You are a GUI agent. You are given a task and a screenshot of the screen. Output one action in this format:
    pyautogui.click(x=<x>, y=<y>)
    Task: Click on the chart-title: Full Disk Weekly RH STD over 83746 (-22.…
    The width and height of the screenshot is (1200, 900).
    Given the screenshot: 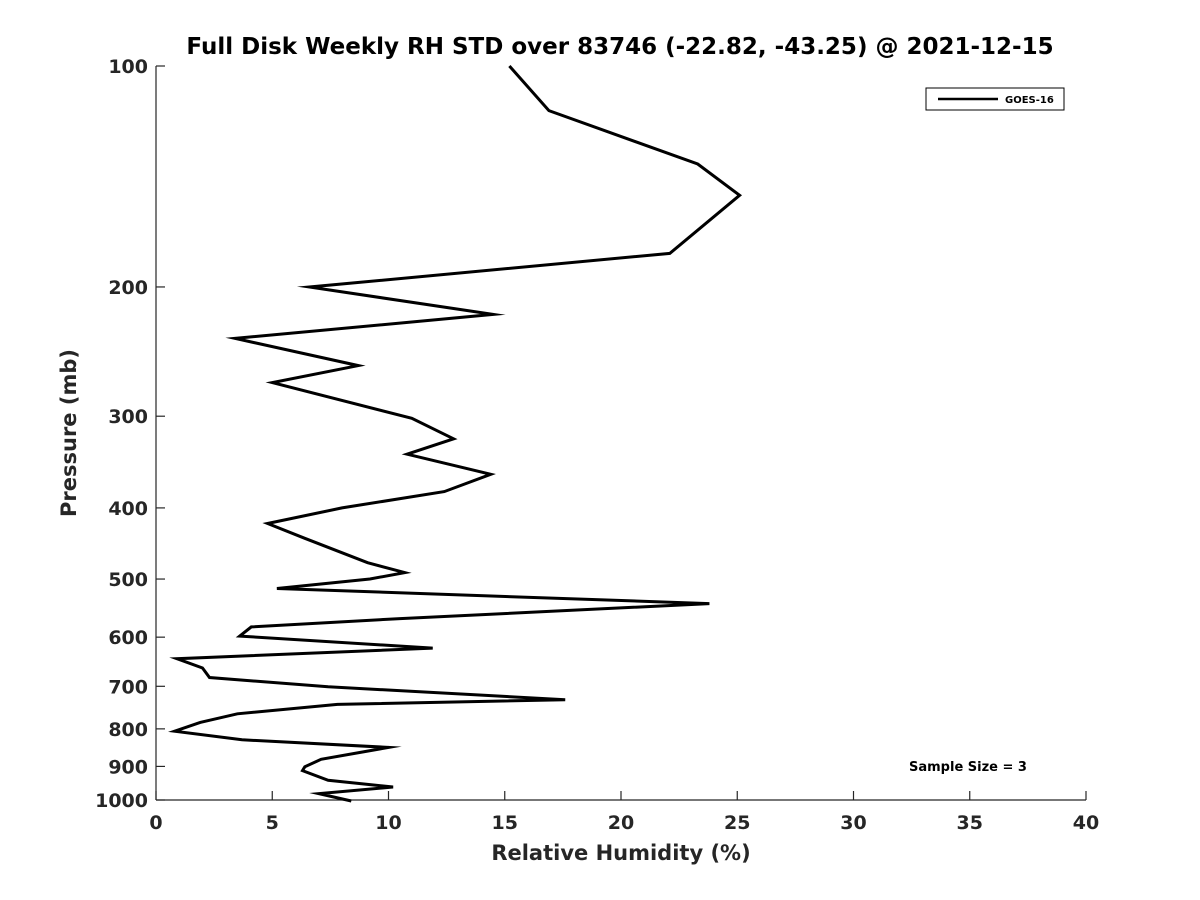 What is the action you would take?
    pyautogui.click(x=619, y=47)
    